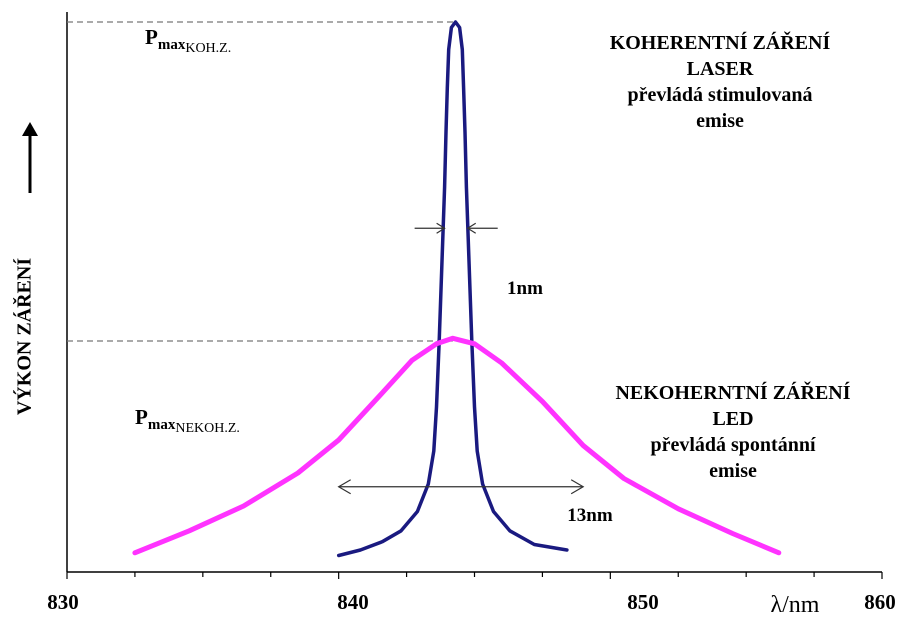  Describe the element at coordinates (525, 288) in the screenshot. I see `laser-width-label: 1nm` at that location.